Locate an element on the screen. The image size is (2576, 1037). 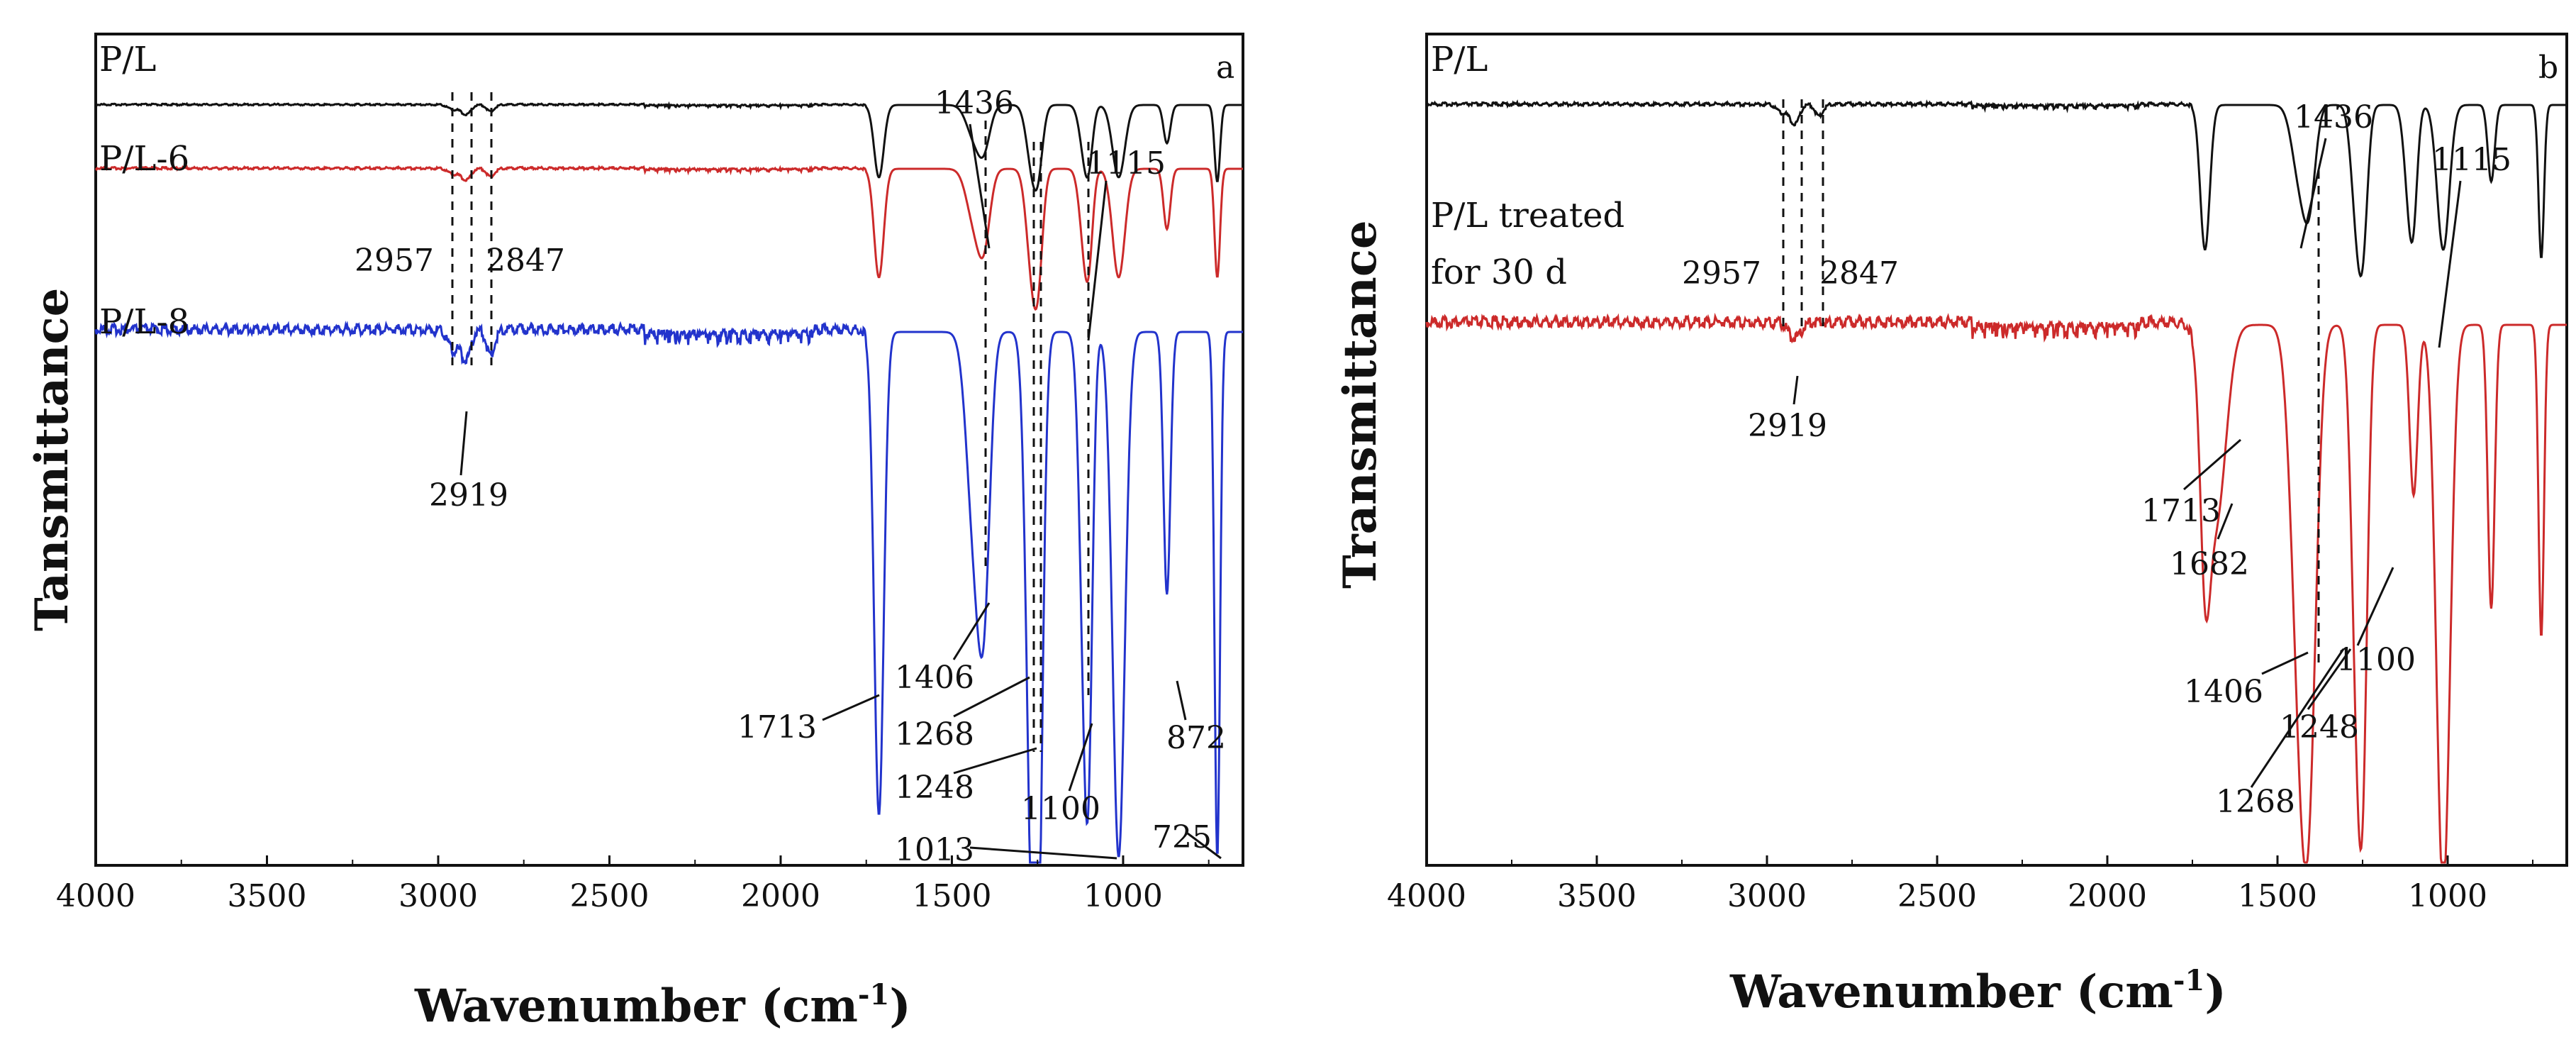
xtick-label-b-3000: 3000 is located at coordinates (1767, 896).